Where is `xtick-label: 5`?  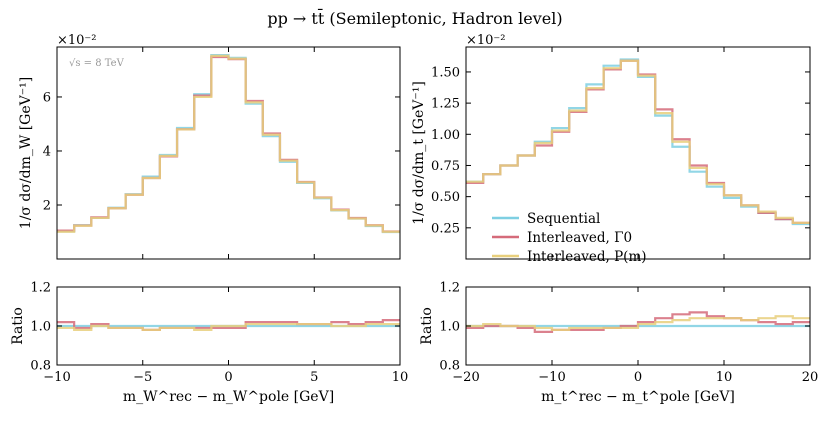
xtick-label: 5 is located at coordinates (314, 377).